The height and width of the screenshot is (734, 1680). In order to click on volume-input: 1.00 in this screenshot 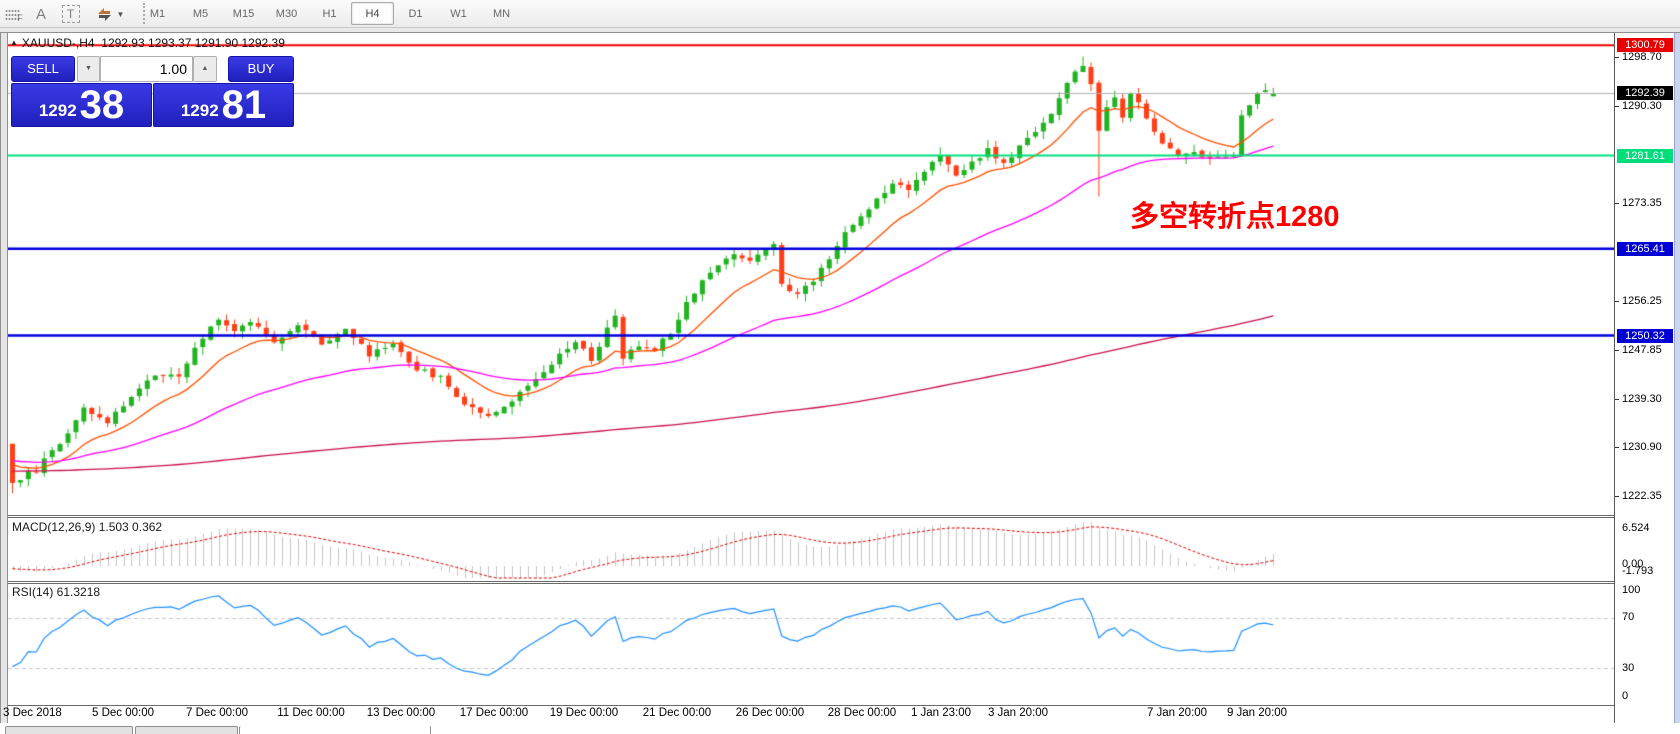, I will do `click(146, 69)`.